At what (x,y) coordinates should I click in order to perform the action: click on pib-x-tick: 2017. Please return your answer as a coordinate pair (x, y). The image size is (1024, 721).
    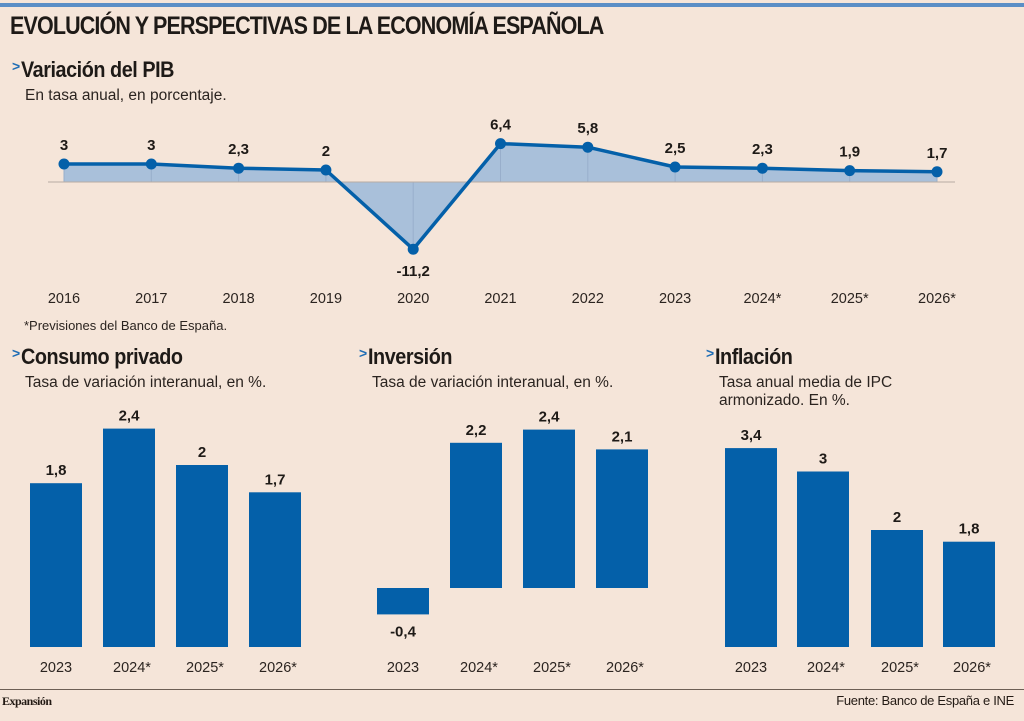
    Looking at the image, I should click on (151, 299).